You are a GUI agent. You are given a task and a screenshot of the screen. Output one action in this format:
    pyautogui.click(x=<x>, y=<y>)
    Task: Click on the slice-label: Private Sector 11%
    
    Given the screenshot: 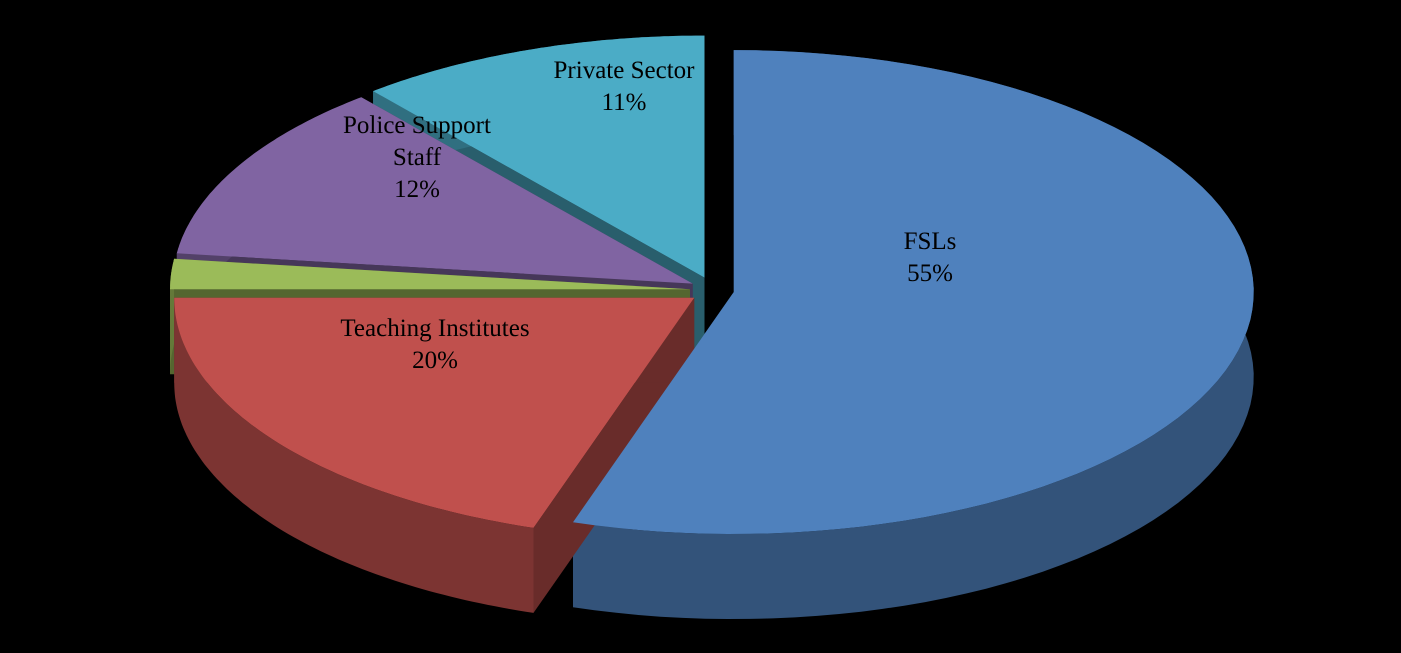 What is the action you would take?
    pyautogui.click(x=624, y=87)
    